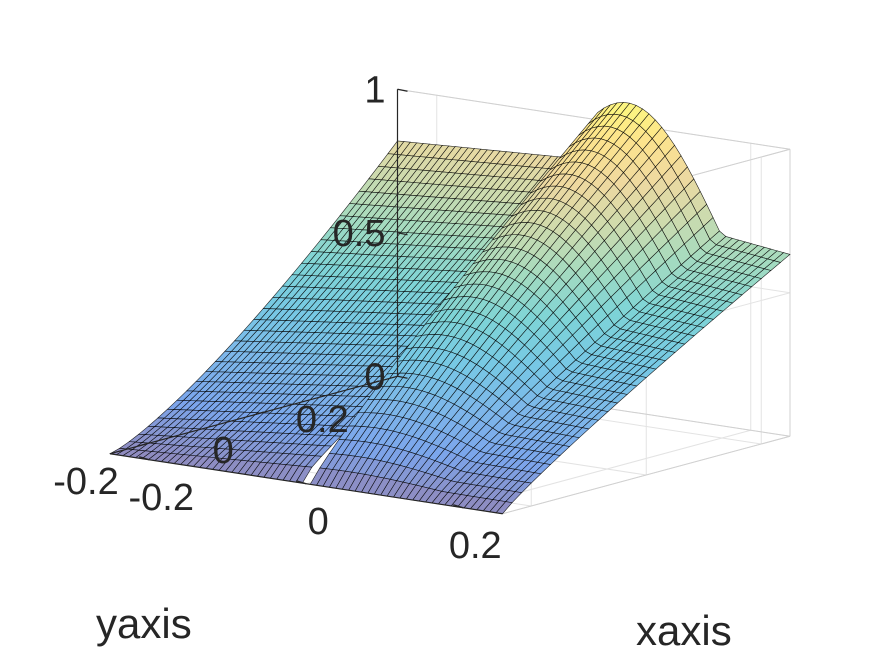  What do you see at coordinates (475, 546) in the screenshot?
I see `x-tick-label: 0.2` at bounding box center [475, 546].